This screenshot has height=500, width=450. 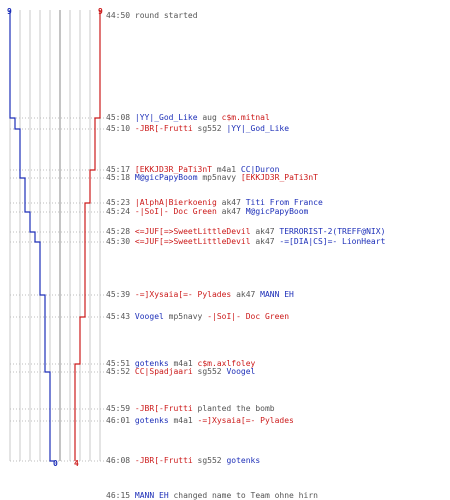 What do you see at coordinates (245, 117) in the screenshot?
I see `red-player-name: c$m.mitnal` at bounding box center [245, 117].